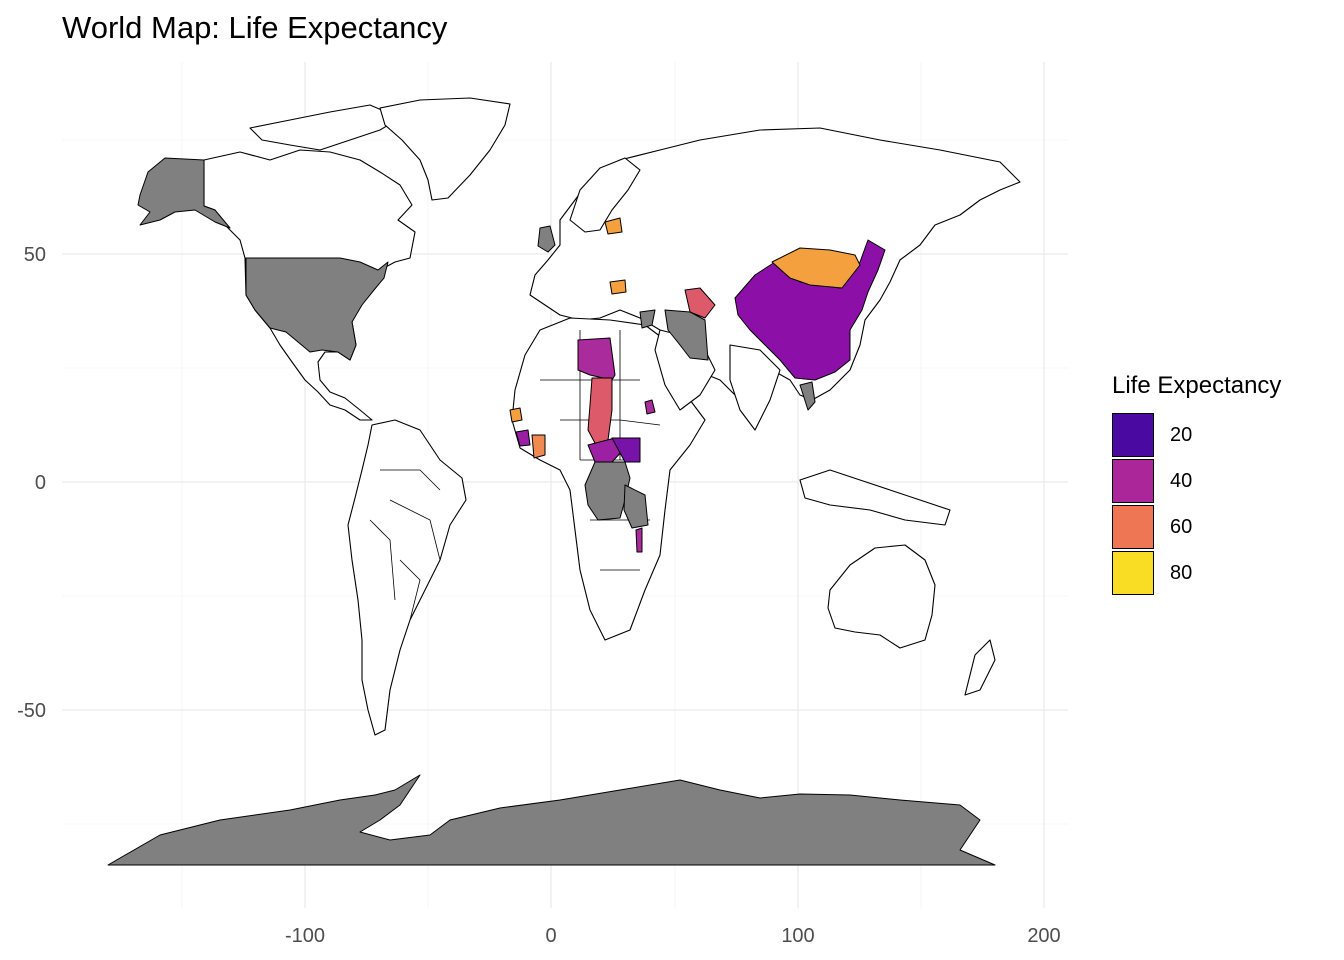 This screenshot has width=1344, height=960. Describe the element at coordinates (1196, 481) in the screenshot. I see `legend-entry: 40` at that location.